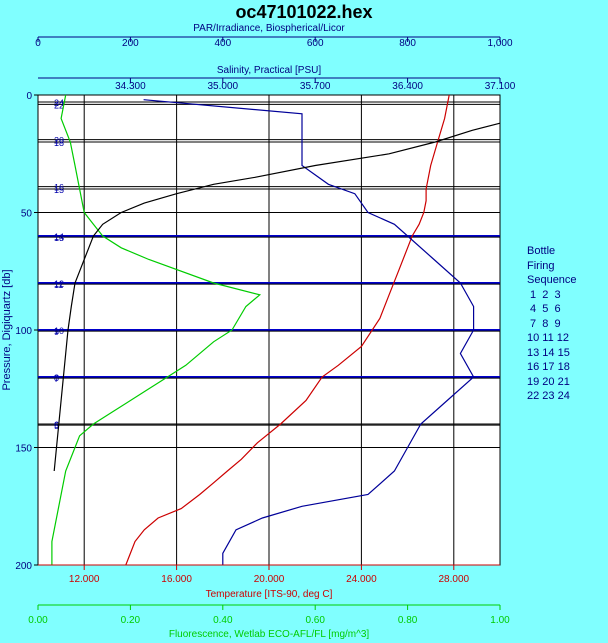  What do you see at coordinates (23, 331) in the screenshot?
I see `y-tick-label: 100` at bounding box center [23, 331].